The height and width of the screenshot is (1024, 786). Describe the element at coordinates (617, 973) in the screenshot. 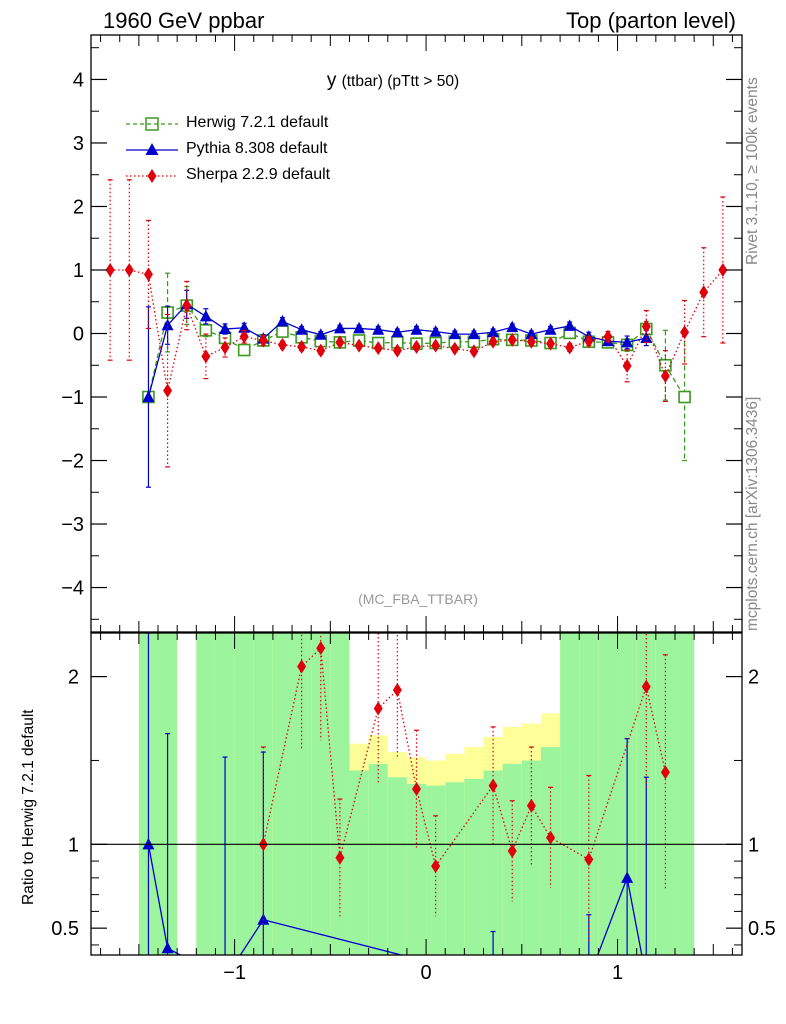

I see `ratio-xtick-label: 1` at that location.